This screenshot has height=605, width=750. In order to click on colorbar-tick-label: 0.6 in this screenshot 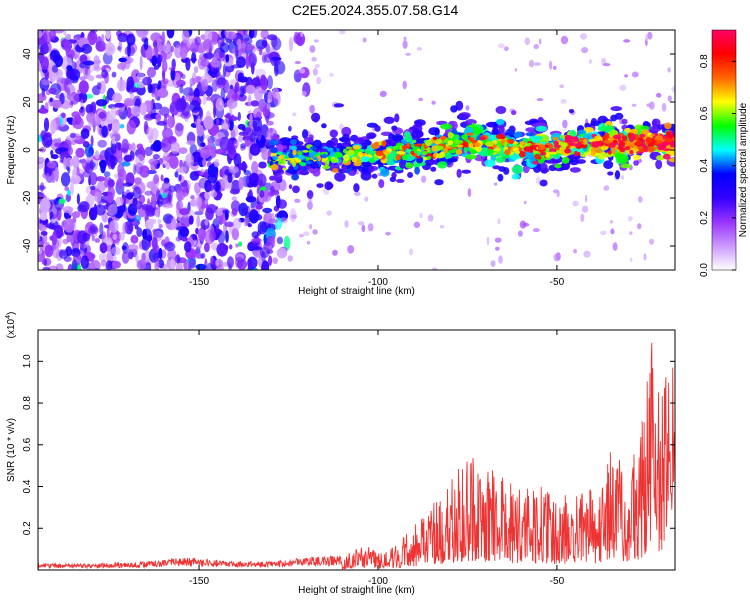, I will do `click(704, 113)`.